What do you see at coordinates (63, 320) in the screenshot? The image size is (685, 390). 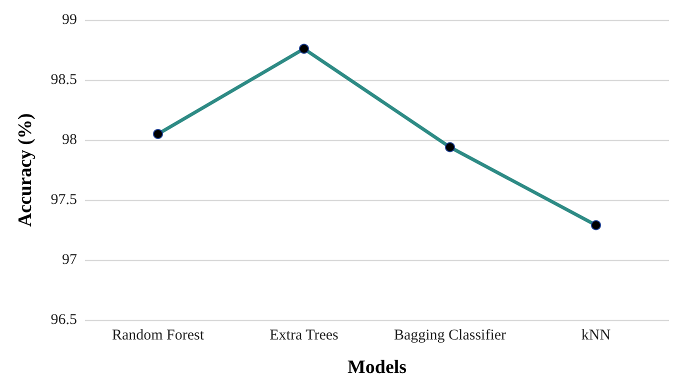 I see `y-tick-label: 96.5` at bounding box center [63, 320].